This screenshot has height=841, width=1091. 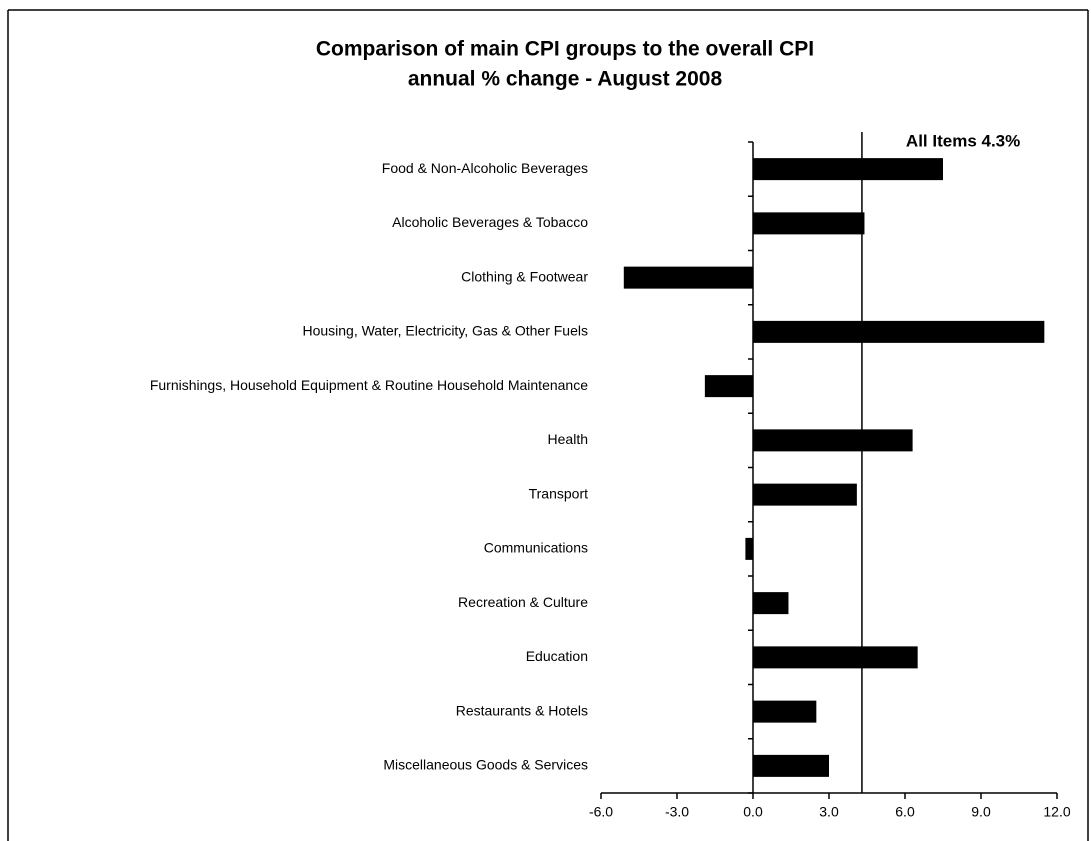 I want to click on y-tick-label: Communications, so click(x=536, y=548).